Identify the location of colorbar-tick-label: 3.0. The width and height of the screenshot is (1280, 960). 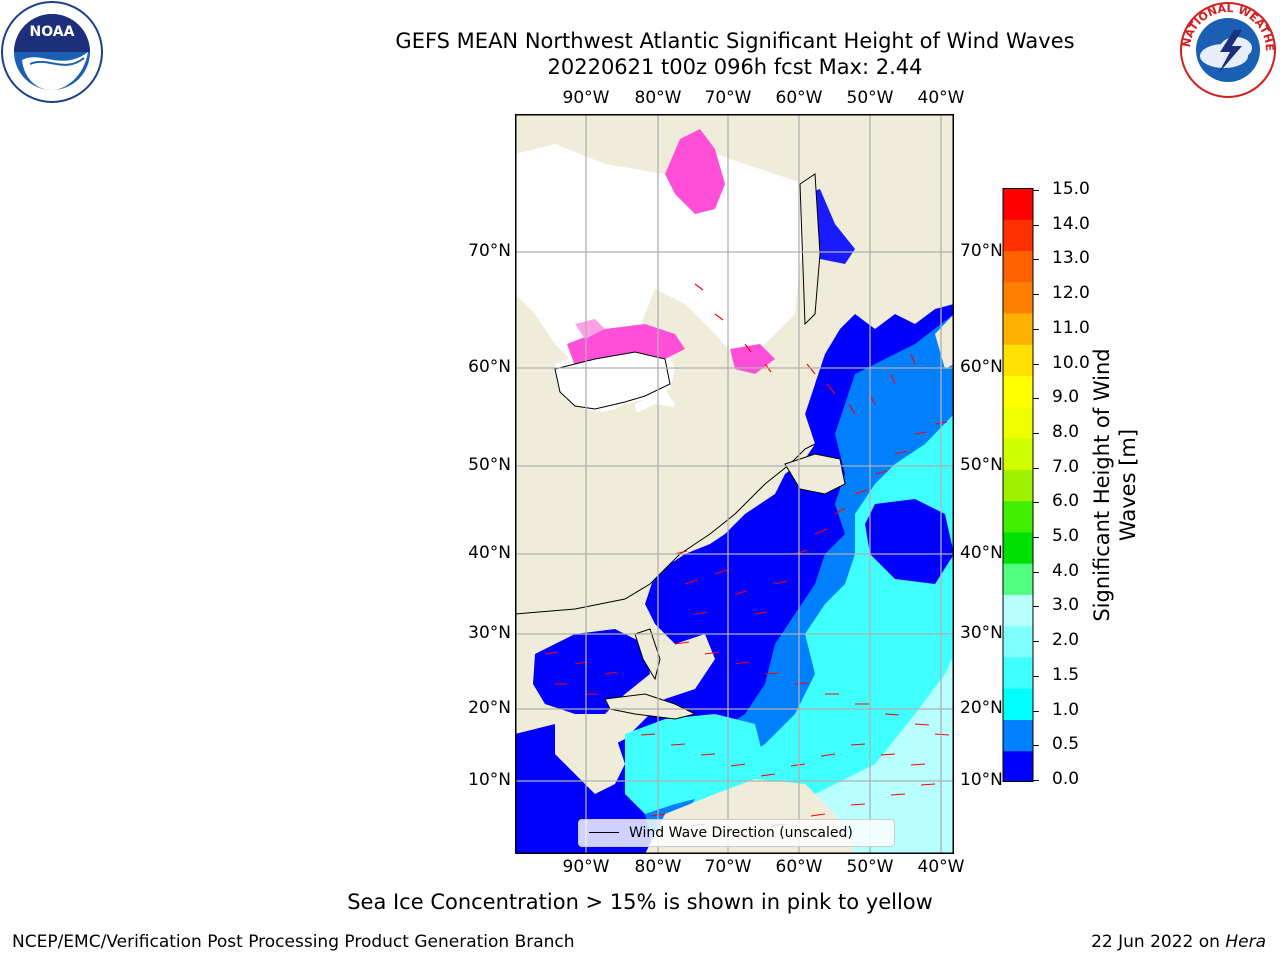
(1066, 605).